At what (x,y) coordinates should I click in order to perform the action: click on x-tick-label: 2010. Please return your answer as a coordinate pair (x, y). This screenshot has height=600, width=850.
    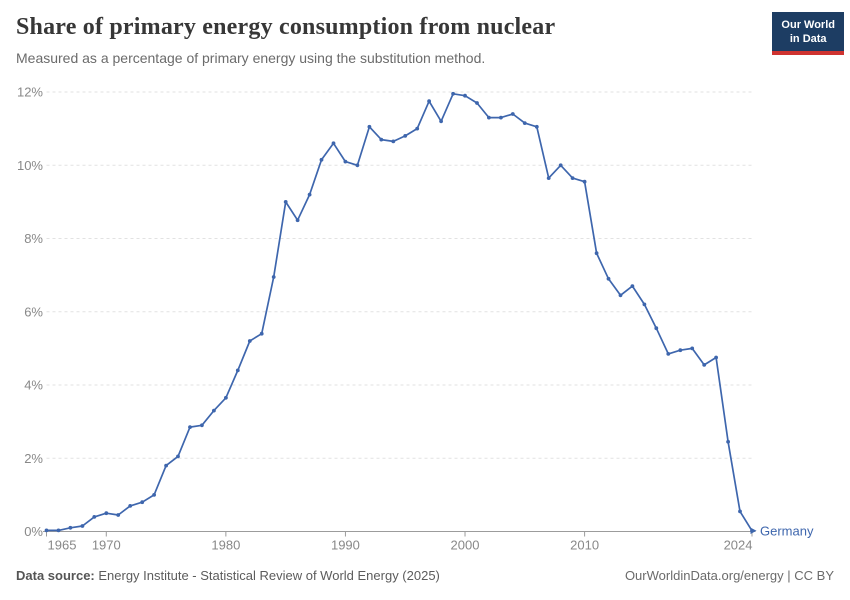
    Looking at the image, I should click on (584, 545).